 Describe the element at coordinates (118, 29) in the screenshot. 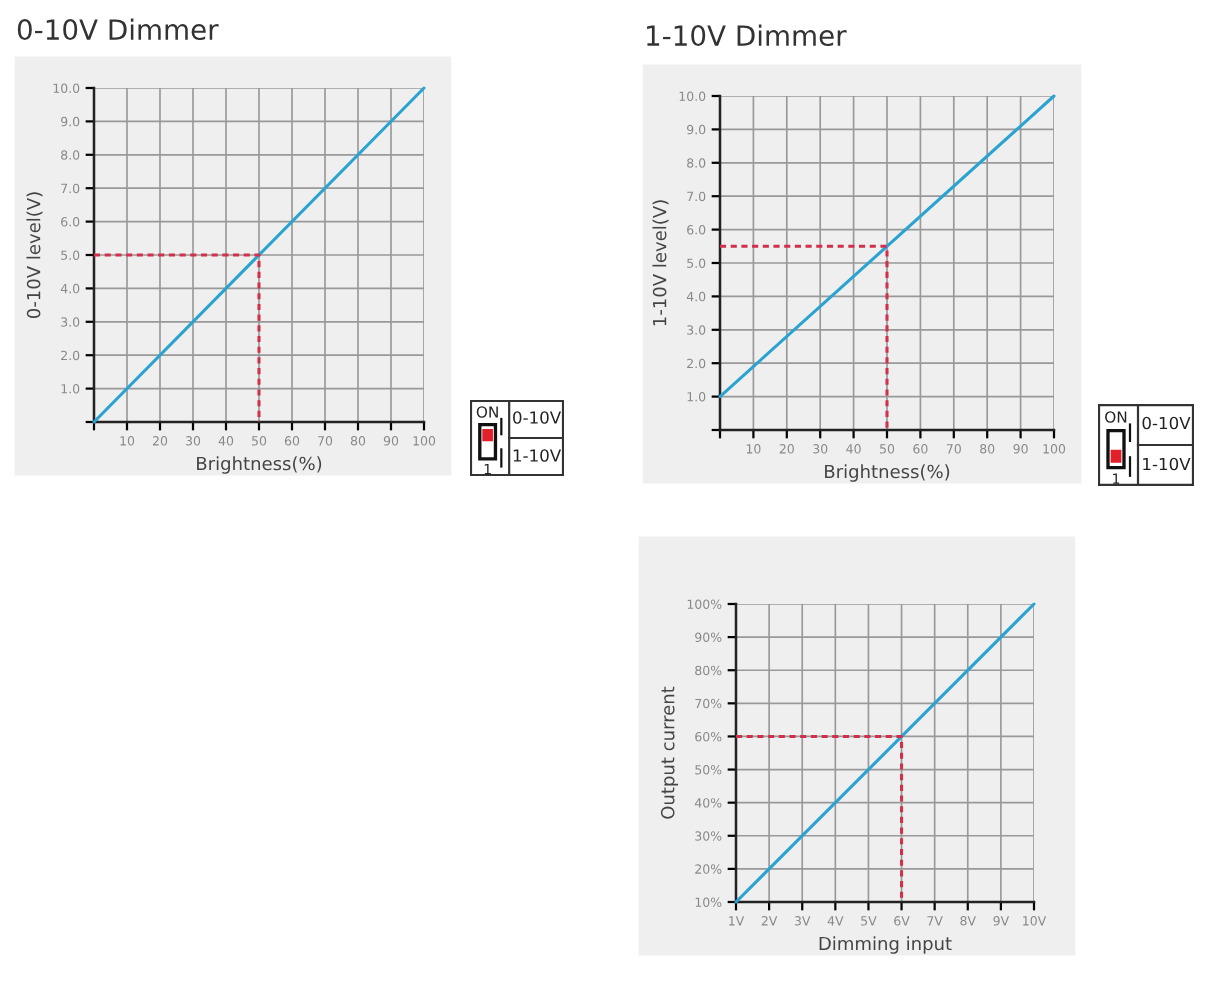

I see `chart-title: 0-10V Dimmer` at that location.